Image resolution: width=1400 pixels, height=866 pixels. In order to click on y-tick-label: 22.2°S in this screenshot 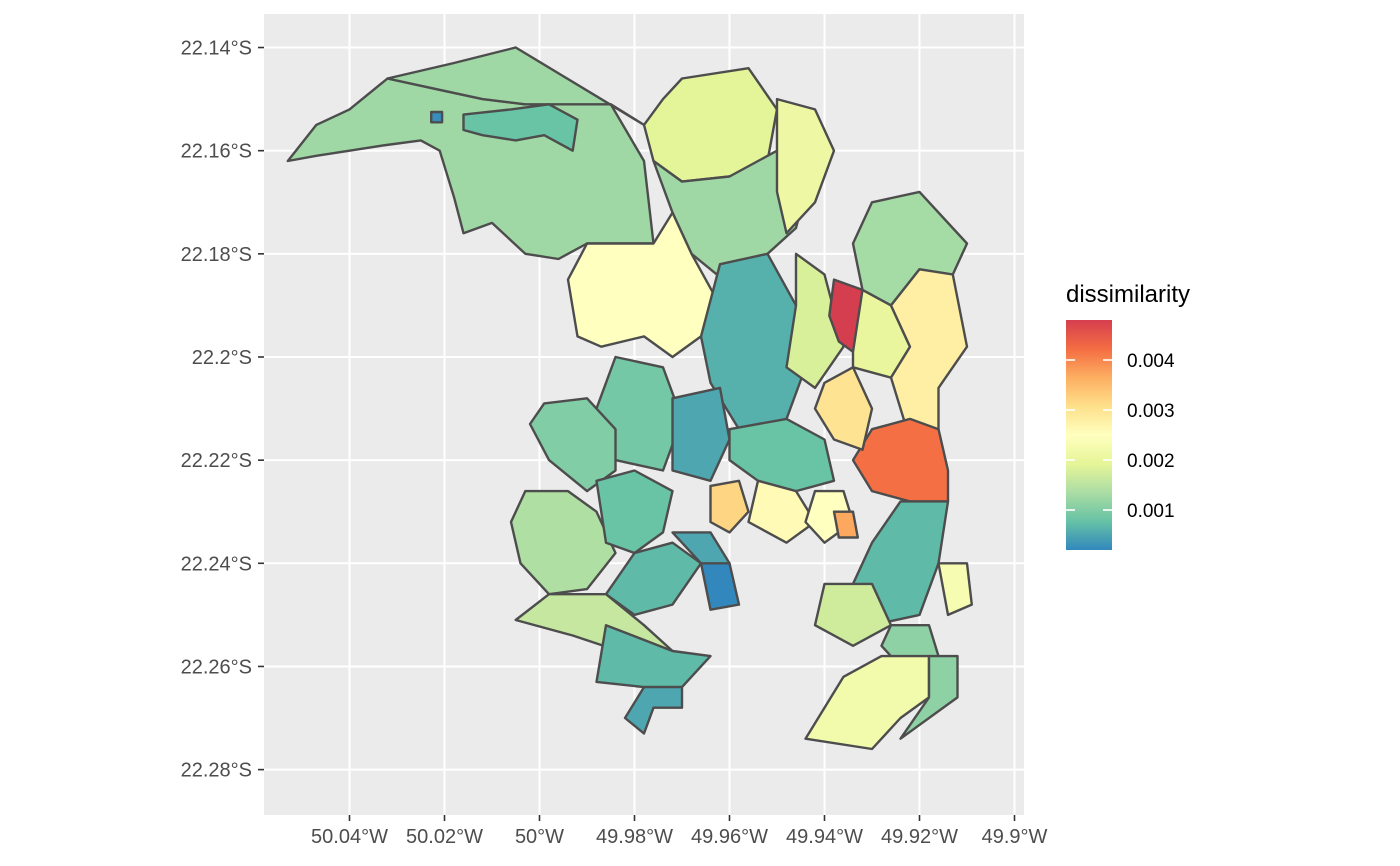, I will do `click(222, 358)`.